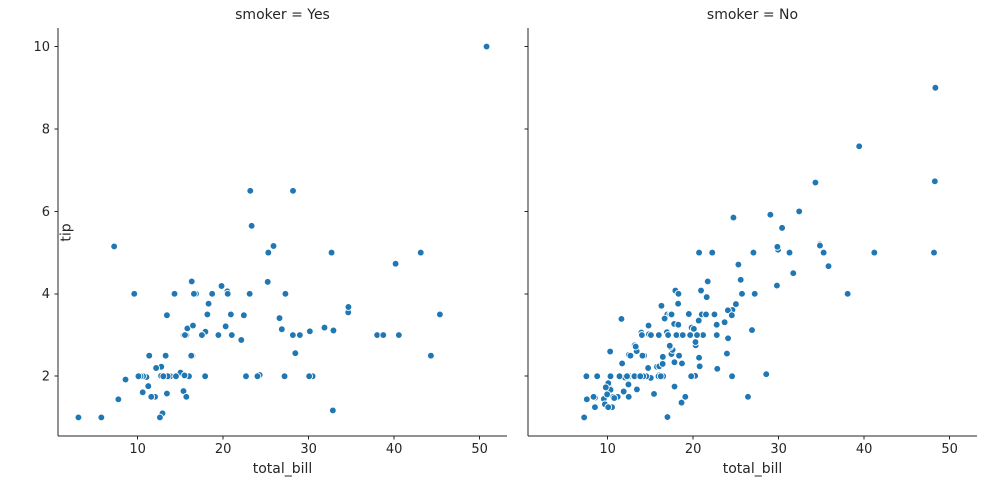 The image size is (989, 490). I want to click on x-tick-label: 40, so click(394, 449).